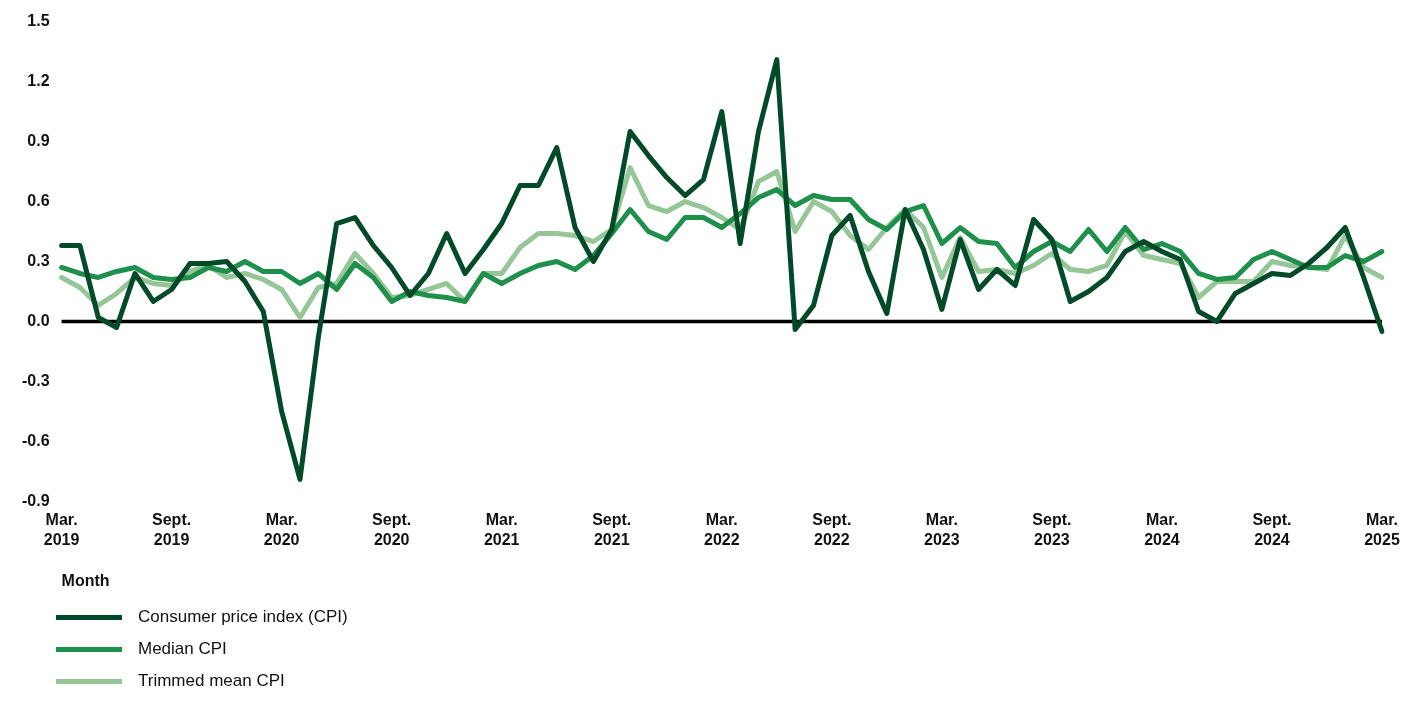  What do you see at coordinates (38, 200) in the screenshot?
I see `y-tick-label: 0.6` at bounding box center [38, 200].